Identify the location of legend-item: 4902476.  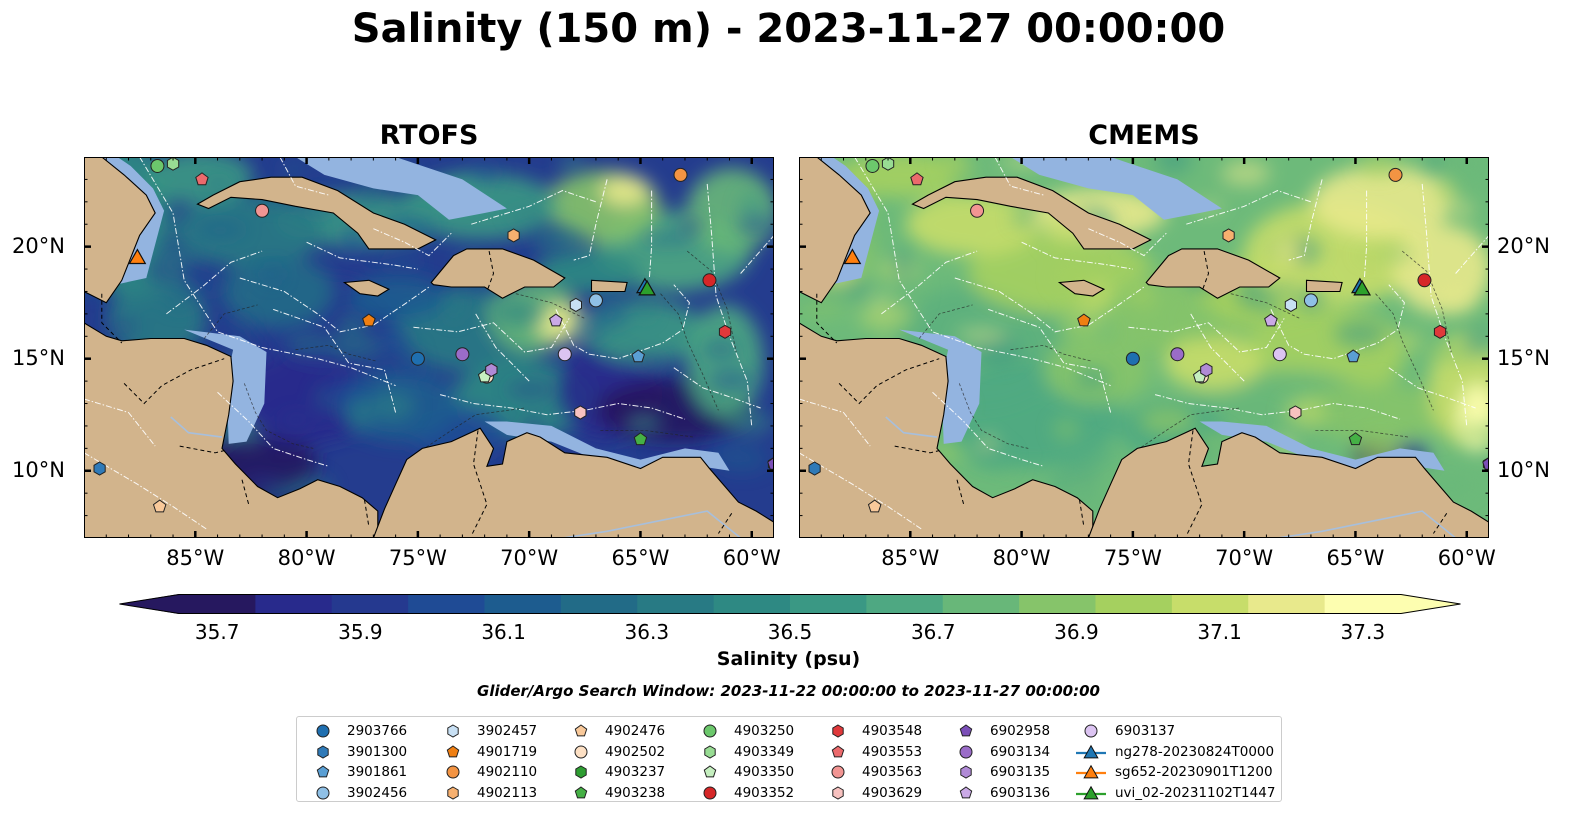
(615, 731).